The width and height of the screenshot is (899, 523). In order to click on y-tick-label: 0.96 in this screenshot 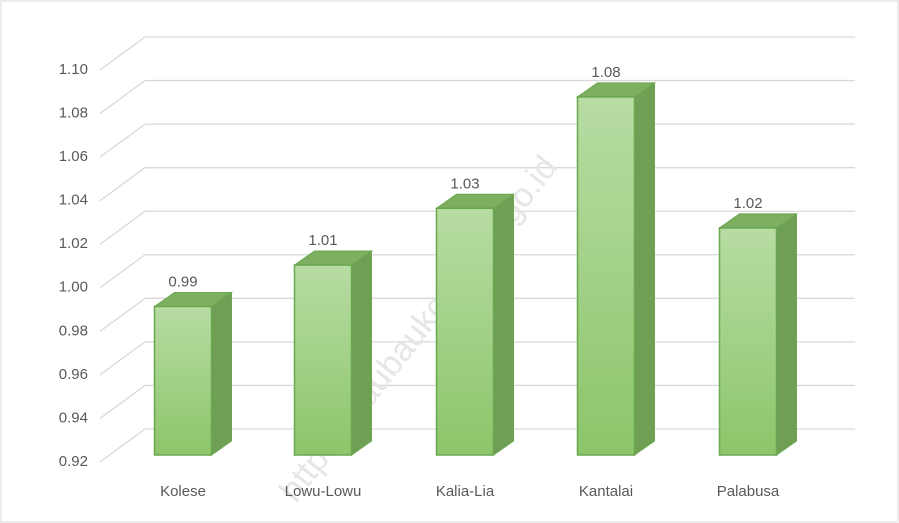, I will do `click(73, 374)`.